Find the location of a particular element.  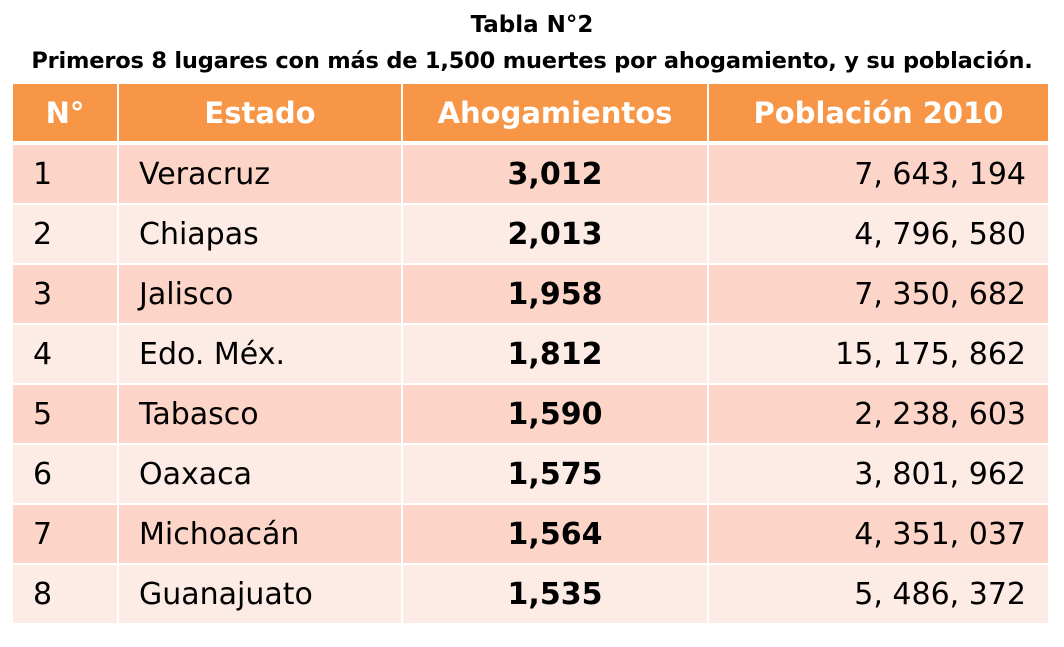

row-number: 1 is located at coordinates (66, 173).